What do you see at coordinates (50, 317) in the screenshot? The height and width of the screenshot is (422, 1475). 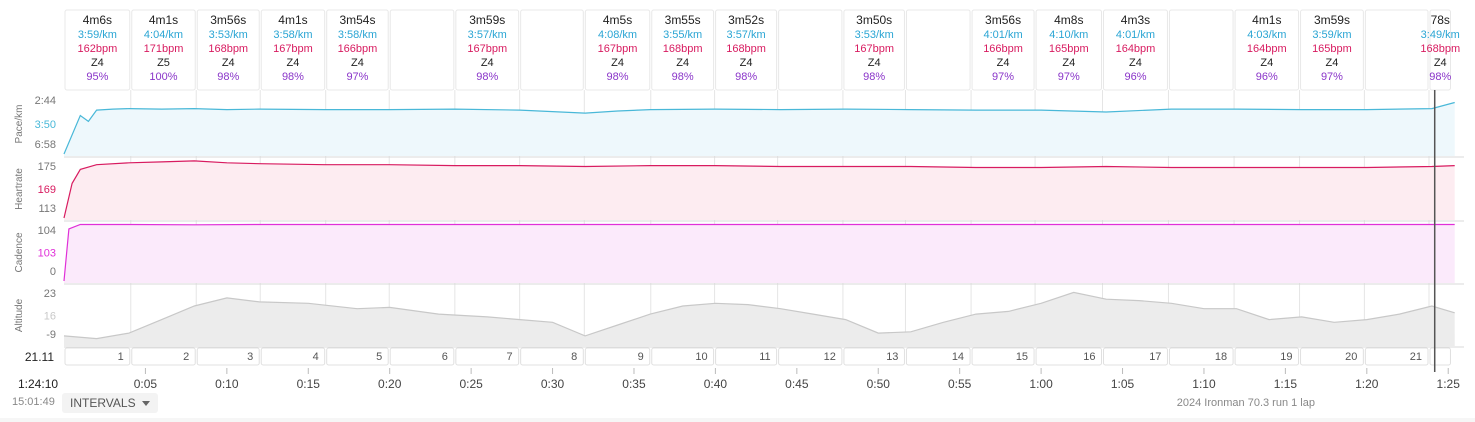 I see `panel-tick-3-1: 16` at bounding box center [50, 317].